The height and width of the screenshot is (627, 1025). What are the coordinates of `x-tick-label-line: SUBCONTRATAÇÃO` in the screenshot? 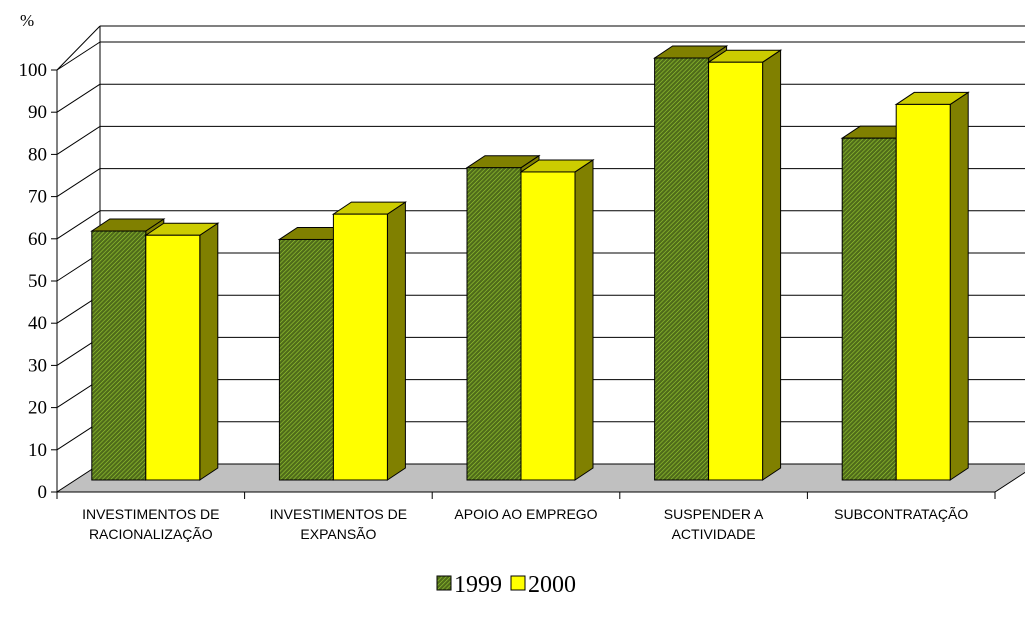 It's located at (901, 514).